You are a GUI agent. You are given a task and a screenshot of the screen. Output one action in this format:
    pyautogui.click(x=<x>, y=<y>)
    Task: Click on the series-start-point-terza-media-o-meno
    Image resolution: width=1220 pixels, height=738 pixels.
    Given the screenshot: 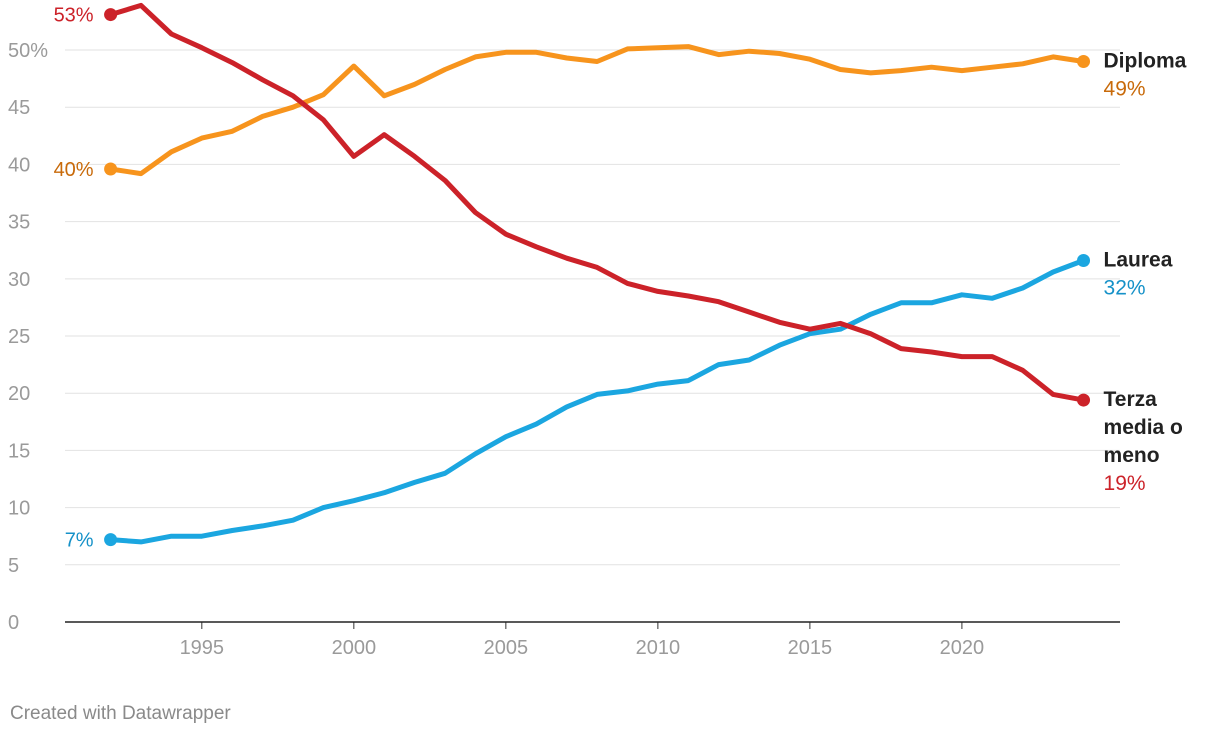 What is the action you would take?
    pyautogui.click(x=111, y=15)
    